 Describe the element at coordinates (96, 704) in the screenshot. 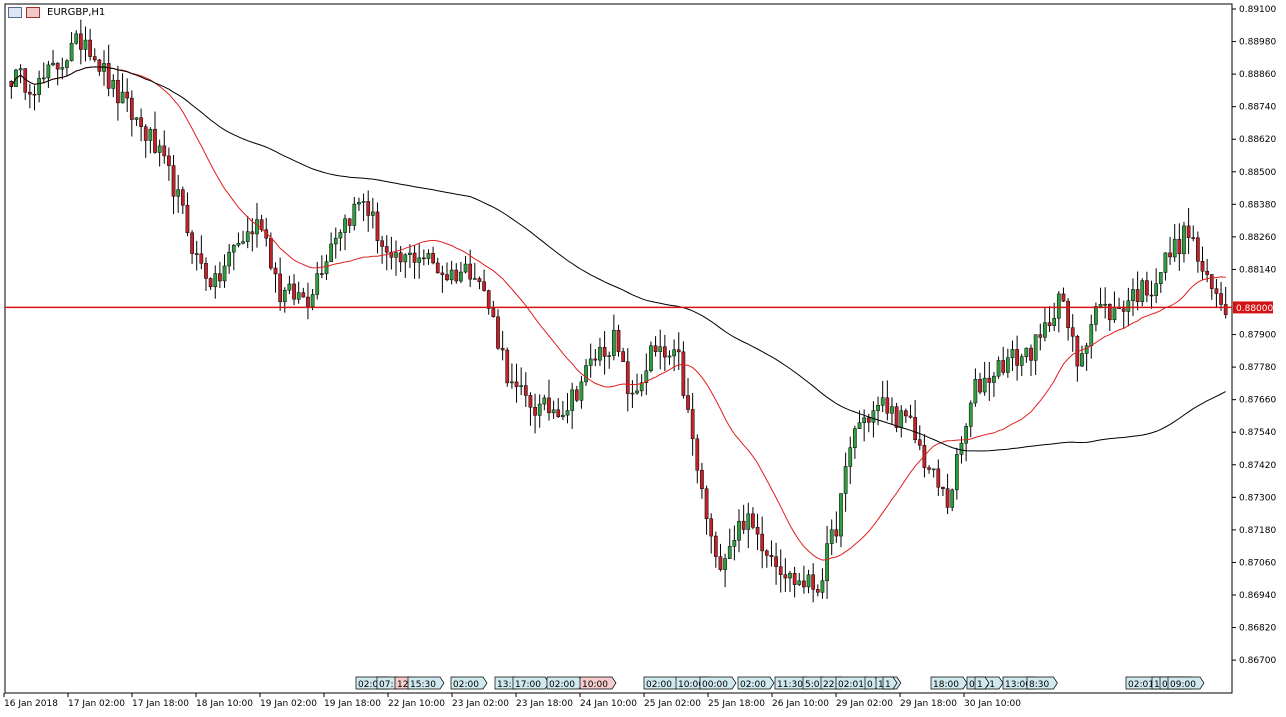

I see `x-tick-label: 17 Jan 02:00` at that location.